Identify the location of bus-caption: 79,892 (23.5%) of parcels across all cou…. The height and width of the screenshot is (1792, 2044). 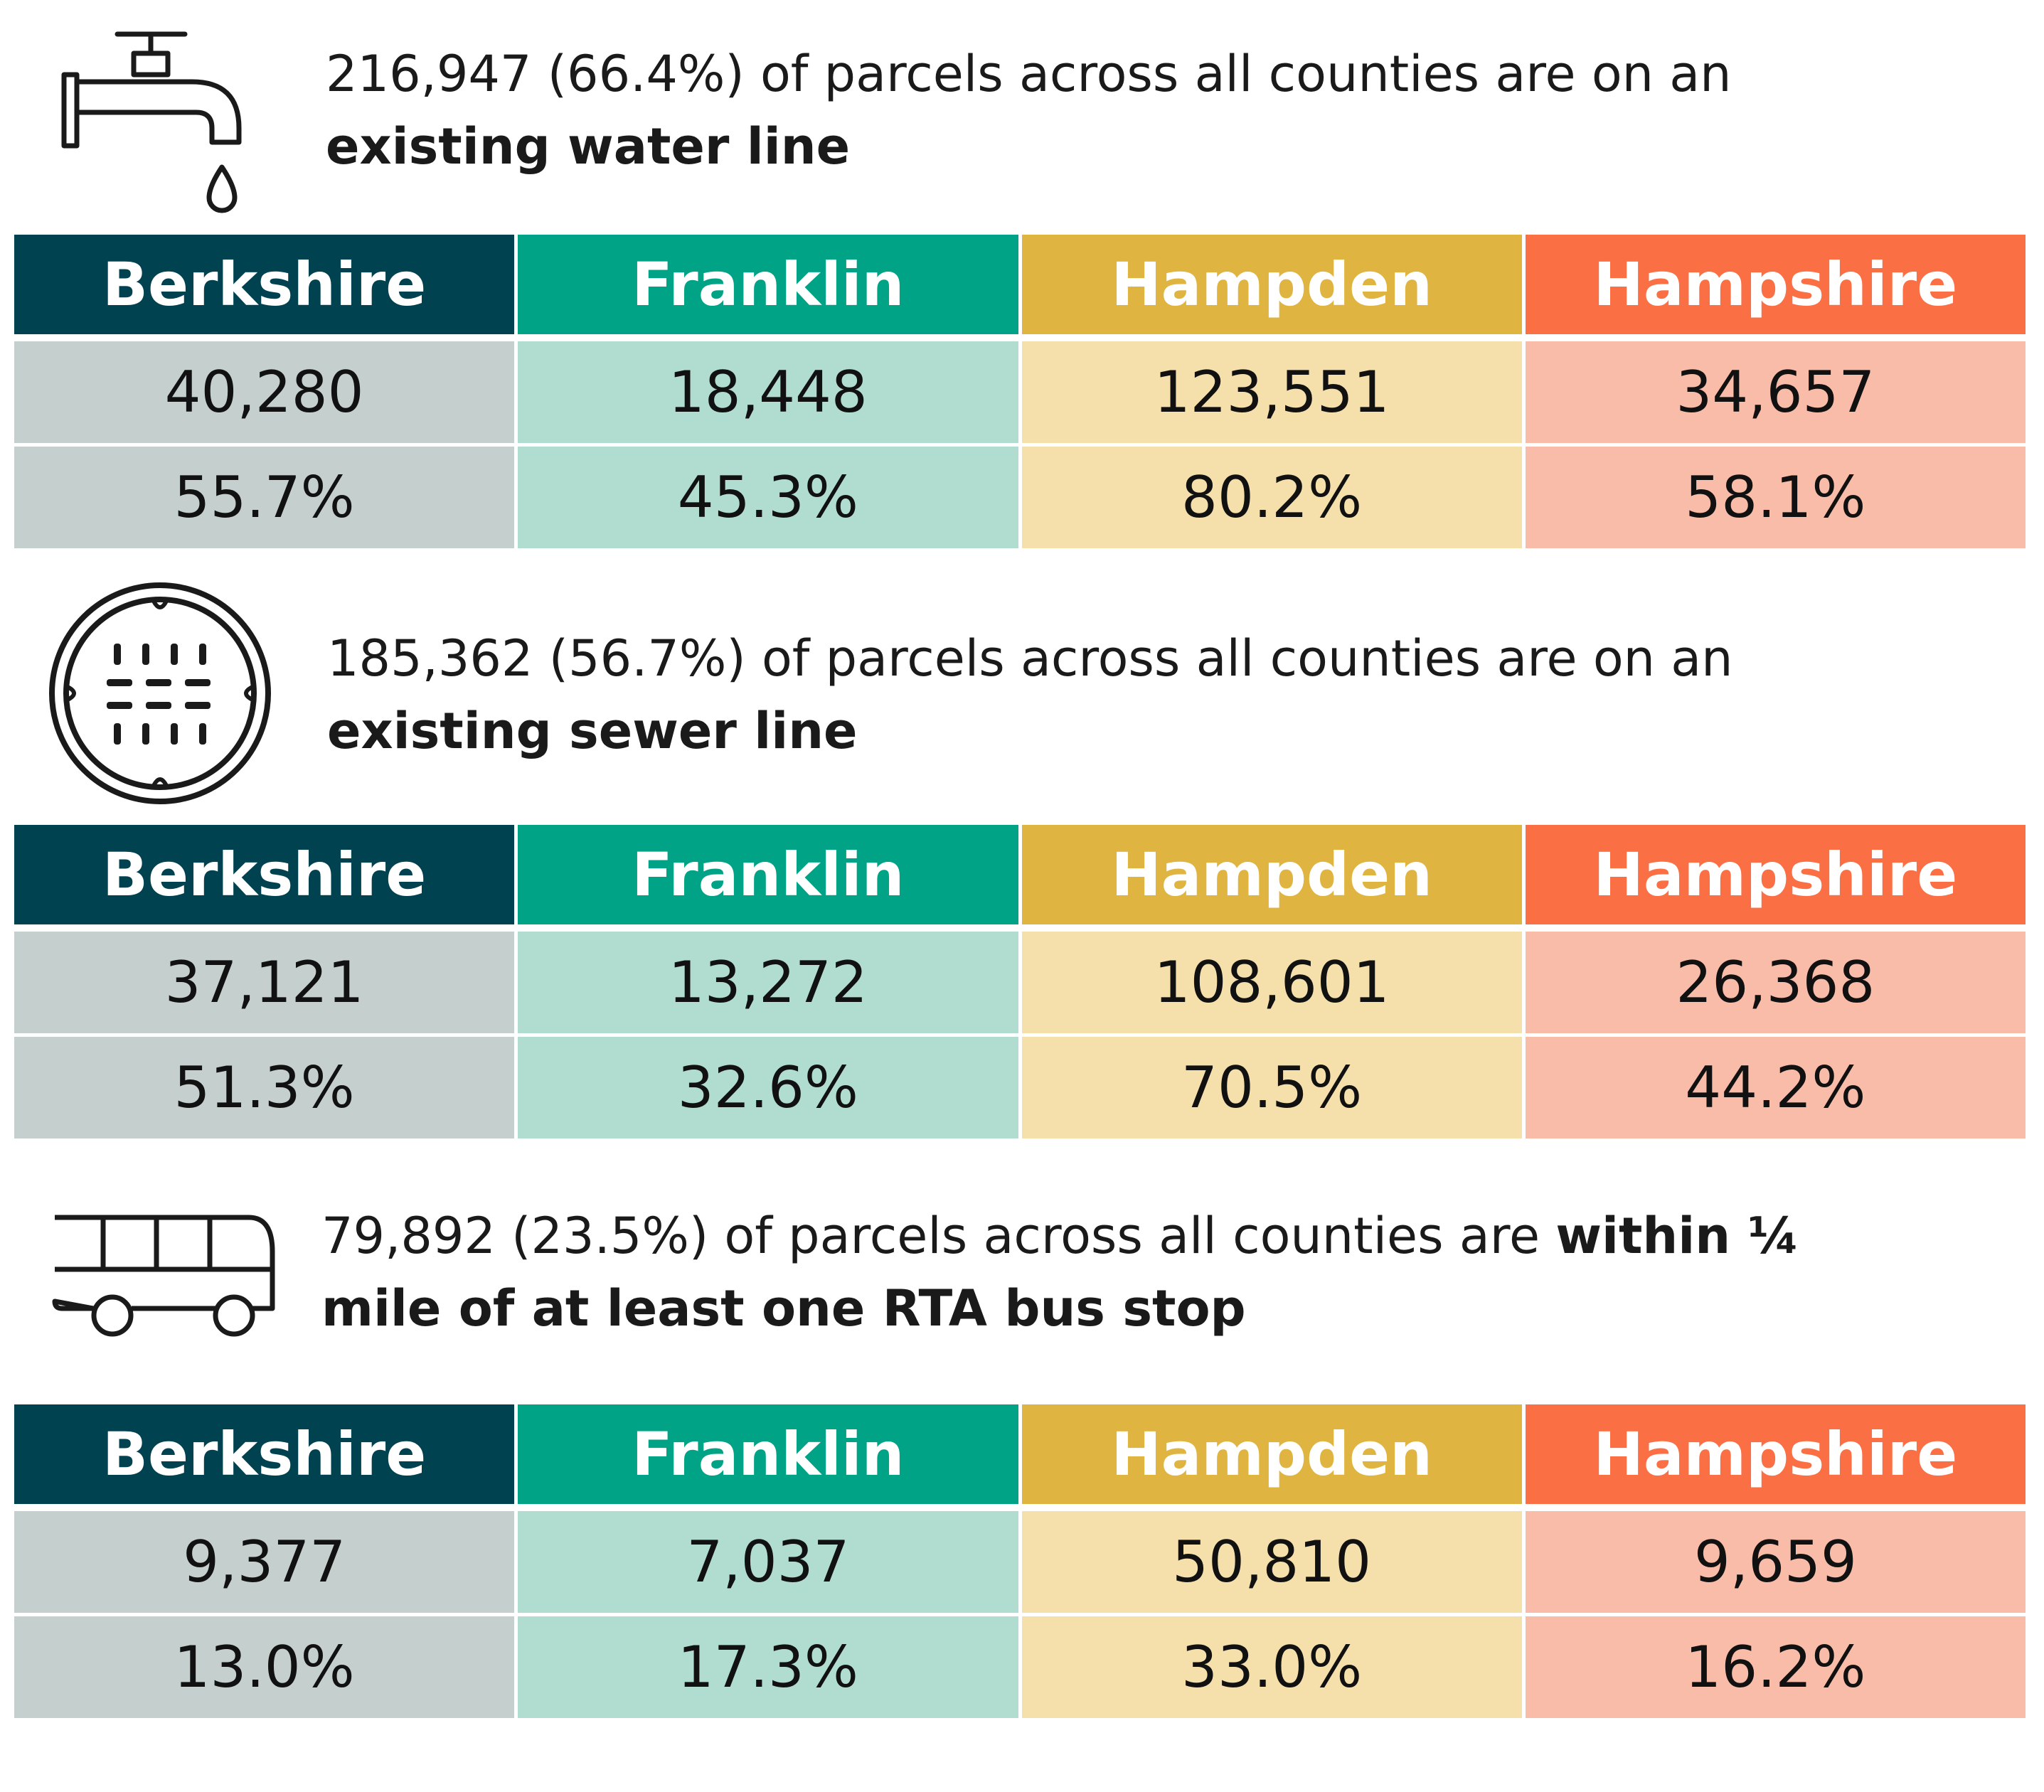
(1060, 1272).